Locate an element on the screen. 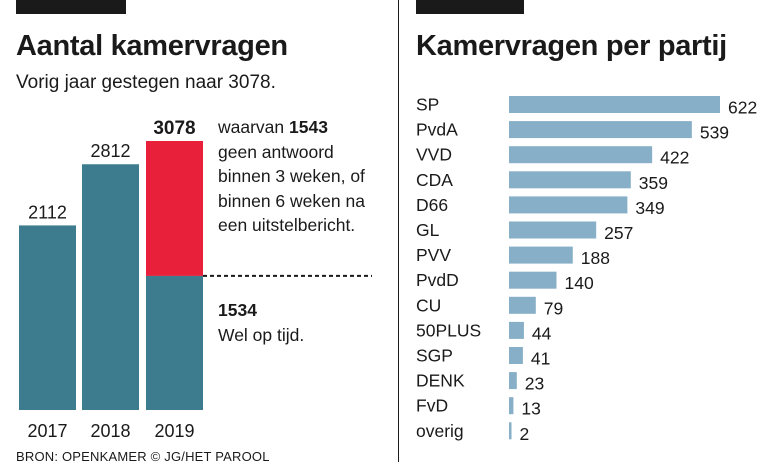 Image resolution: width=763 pixels, height=471 pixels. party-label-gl: GL is located at coordinates (428, 230).